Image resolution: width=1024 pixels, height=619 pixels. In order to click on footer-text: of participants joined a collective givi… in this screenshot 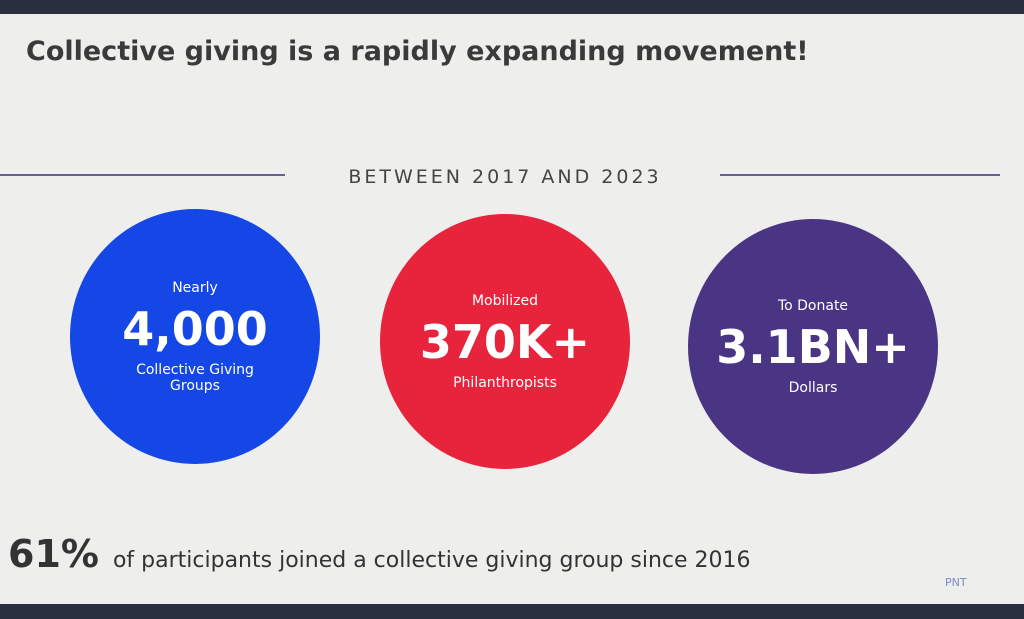, I will do `click(431, 560)`.